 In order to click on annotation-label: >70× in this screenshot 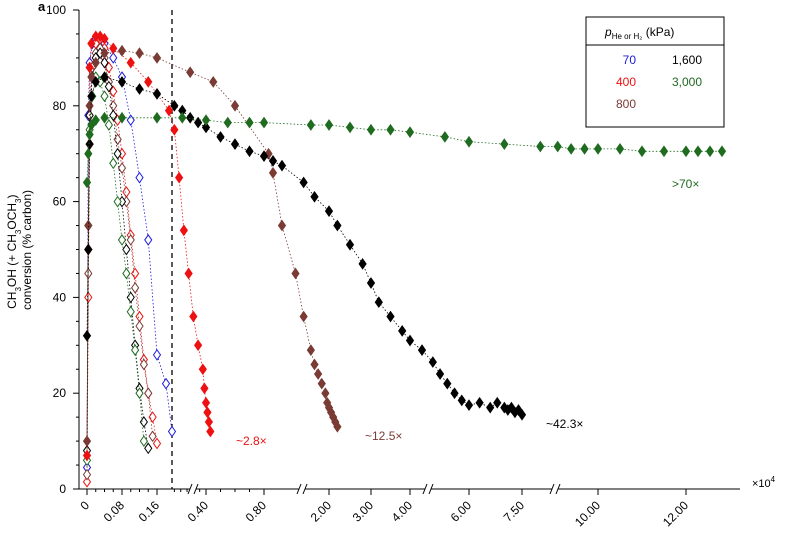, I will do `click(685, 184)`.